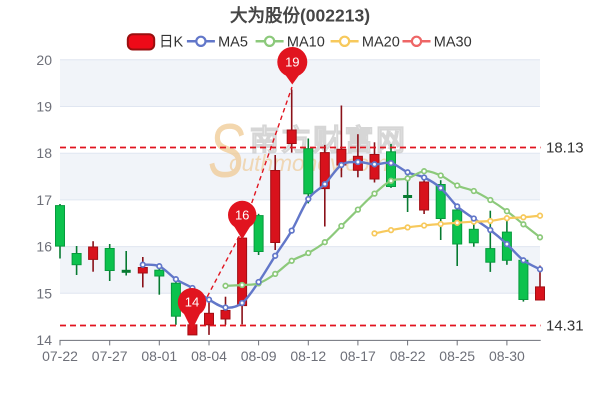 The image size is (600, 405). What do you see at coordinates (329, 140) in the screenshot?
I see `svg-text: 南方财富网` at bounding box center [329, 140].